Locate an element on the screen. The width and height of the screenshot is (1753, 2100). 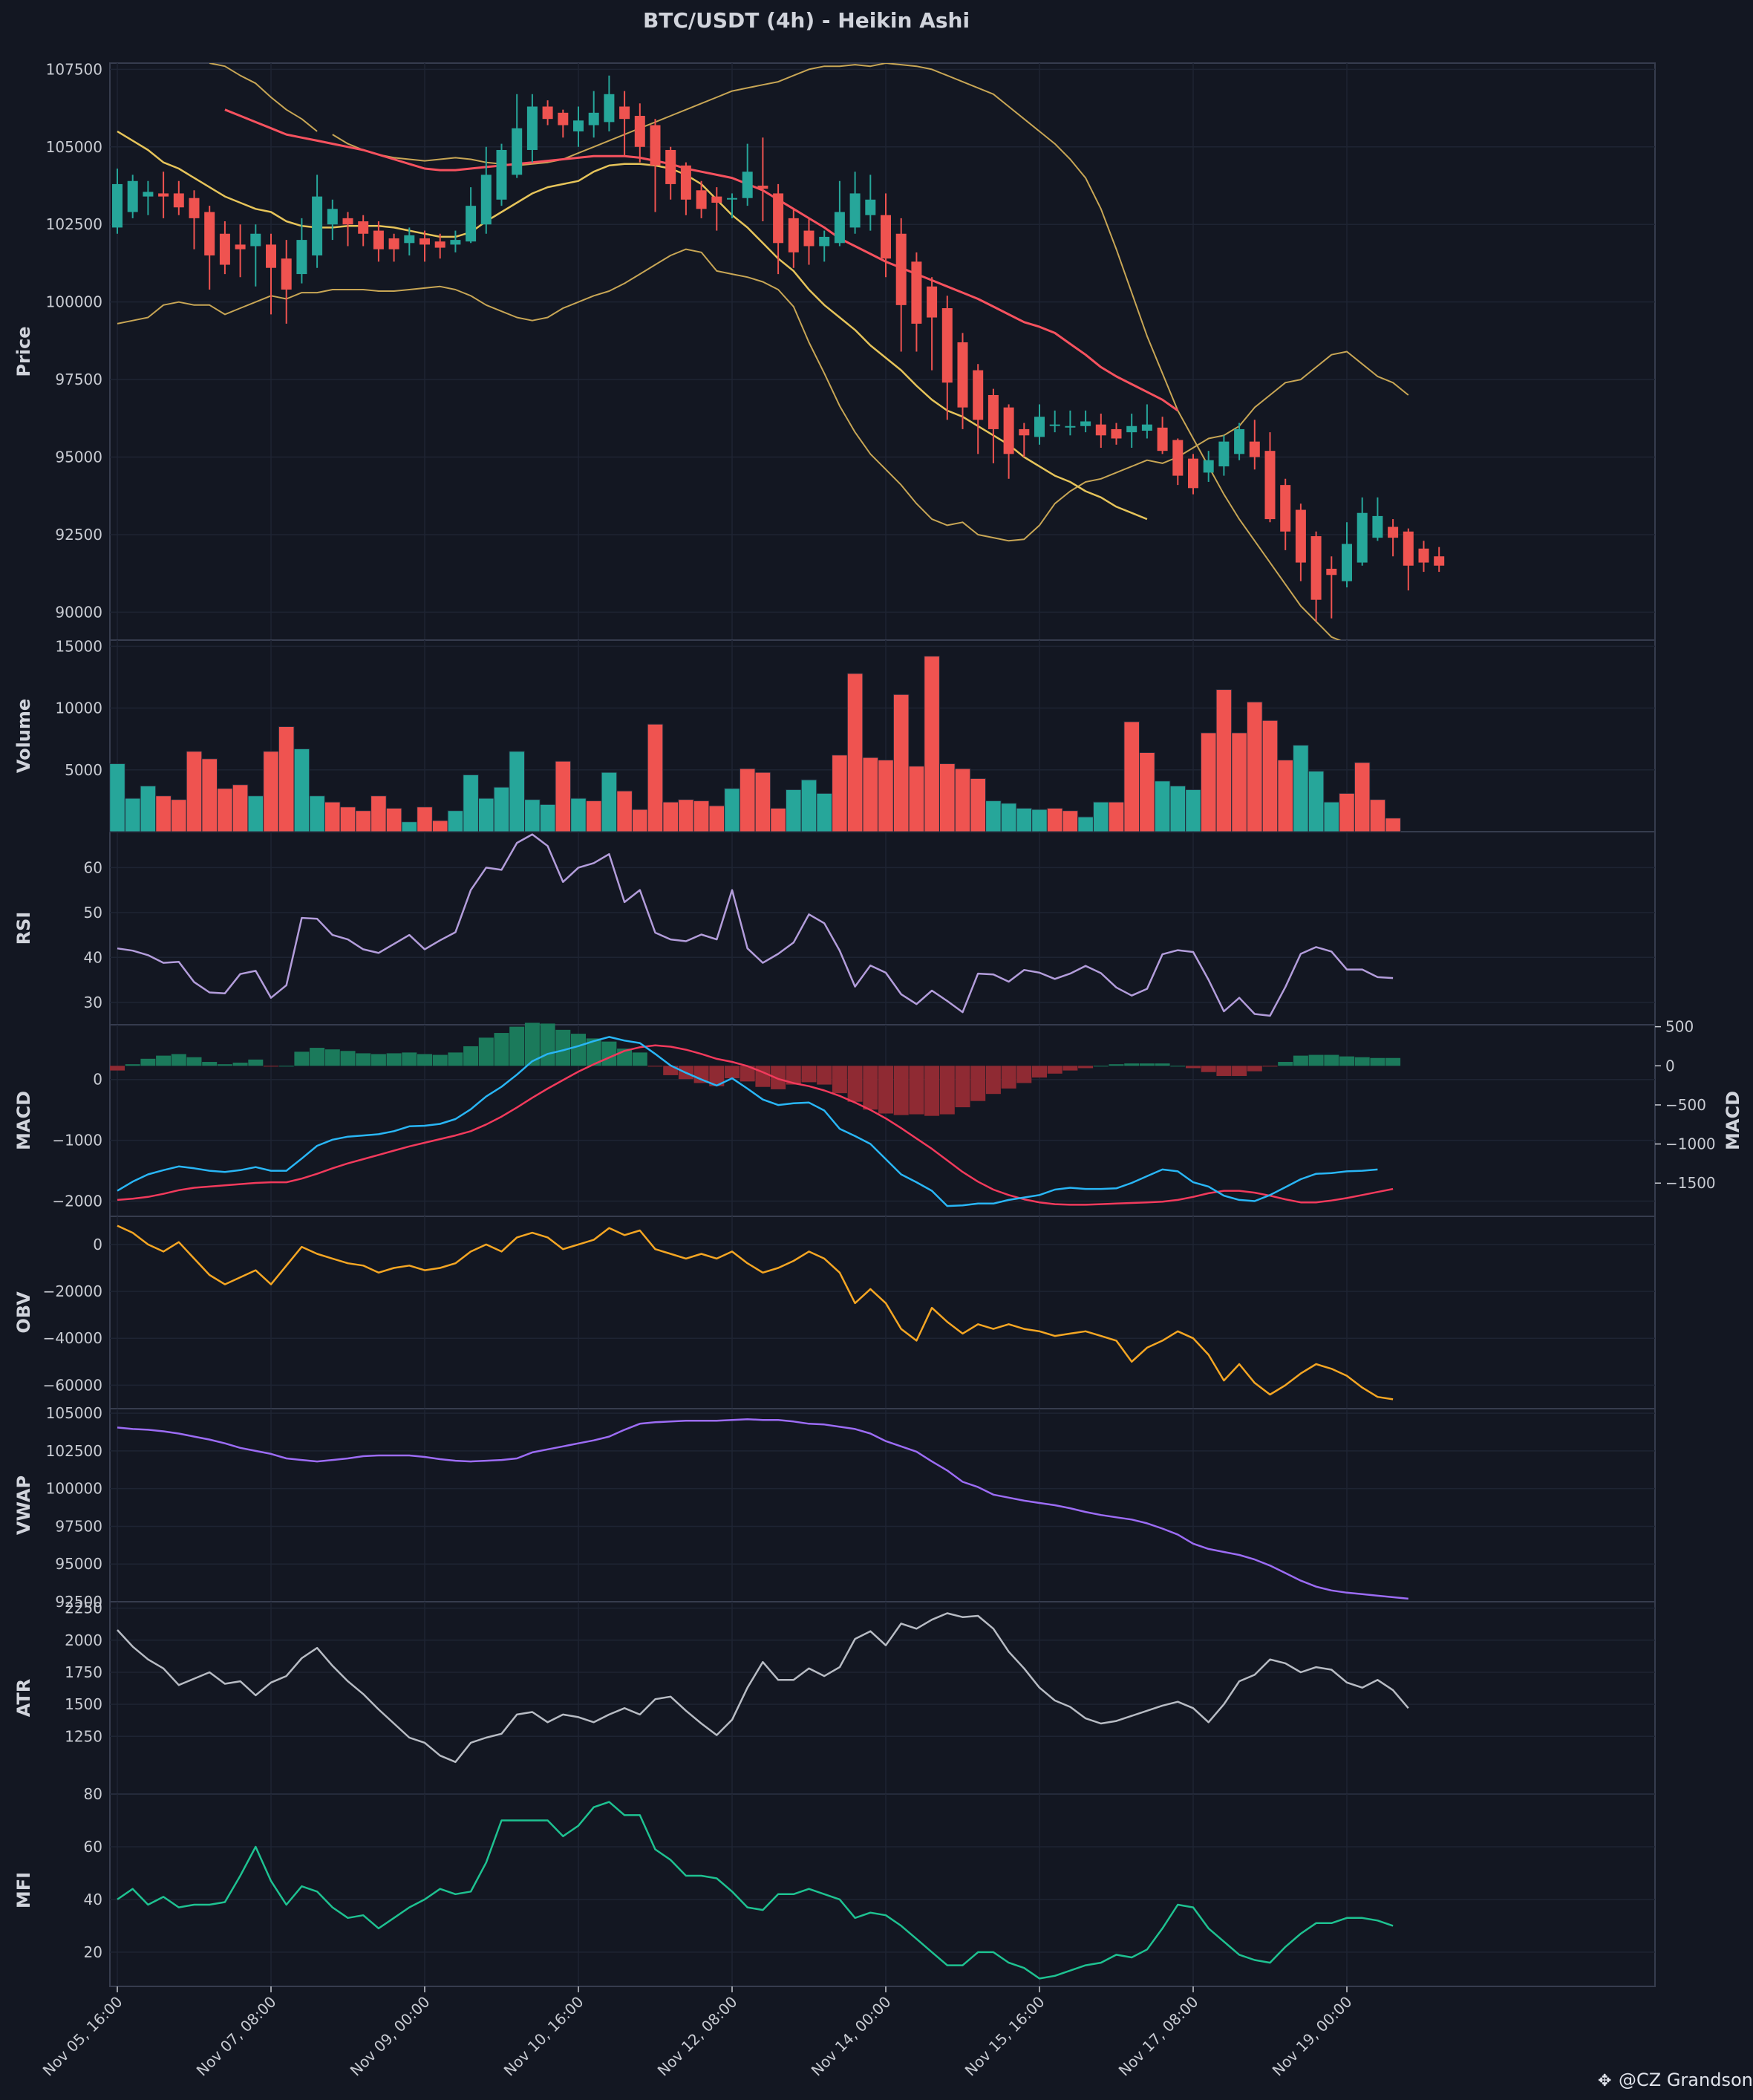
rsi-ytick-label: 40 is located at coordinates (93, 957).